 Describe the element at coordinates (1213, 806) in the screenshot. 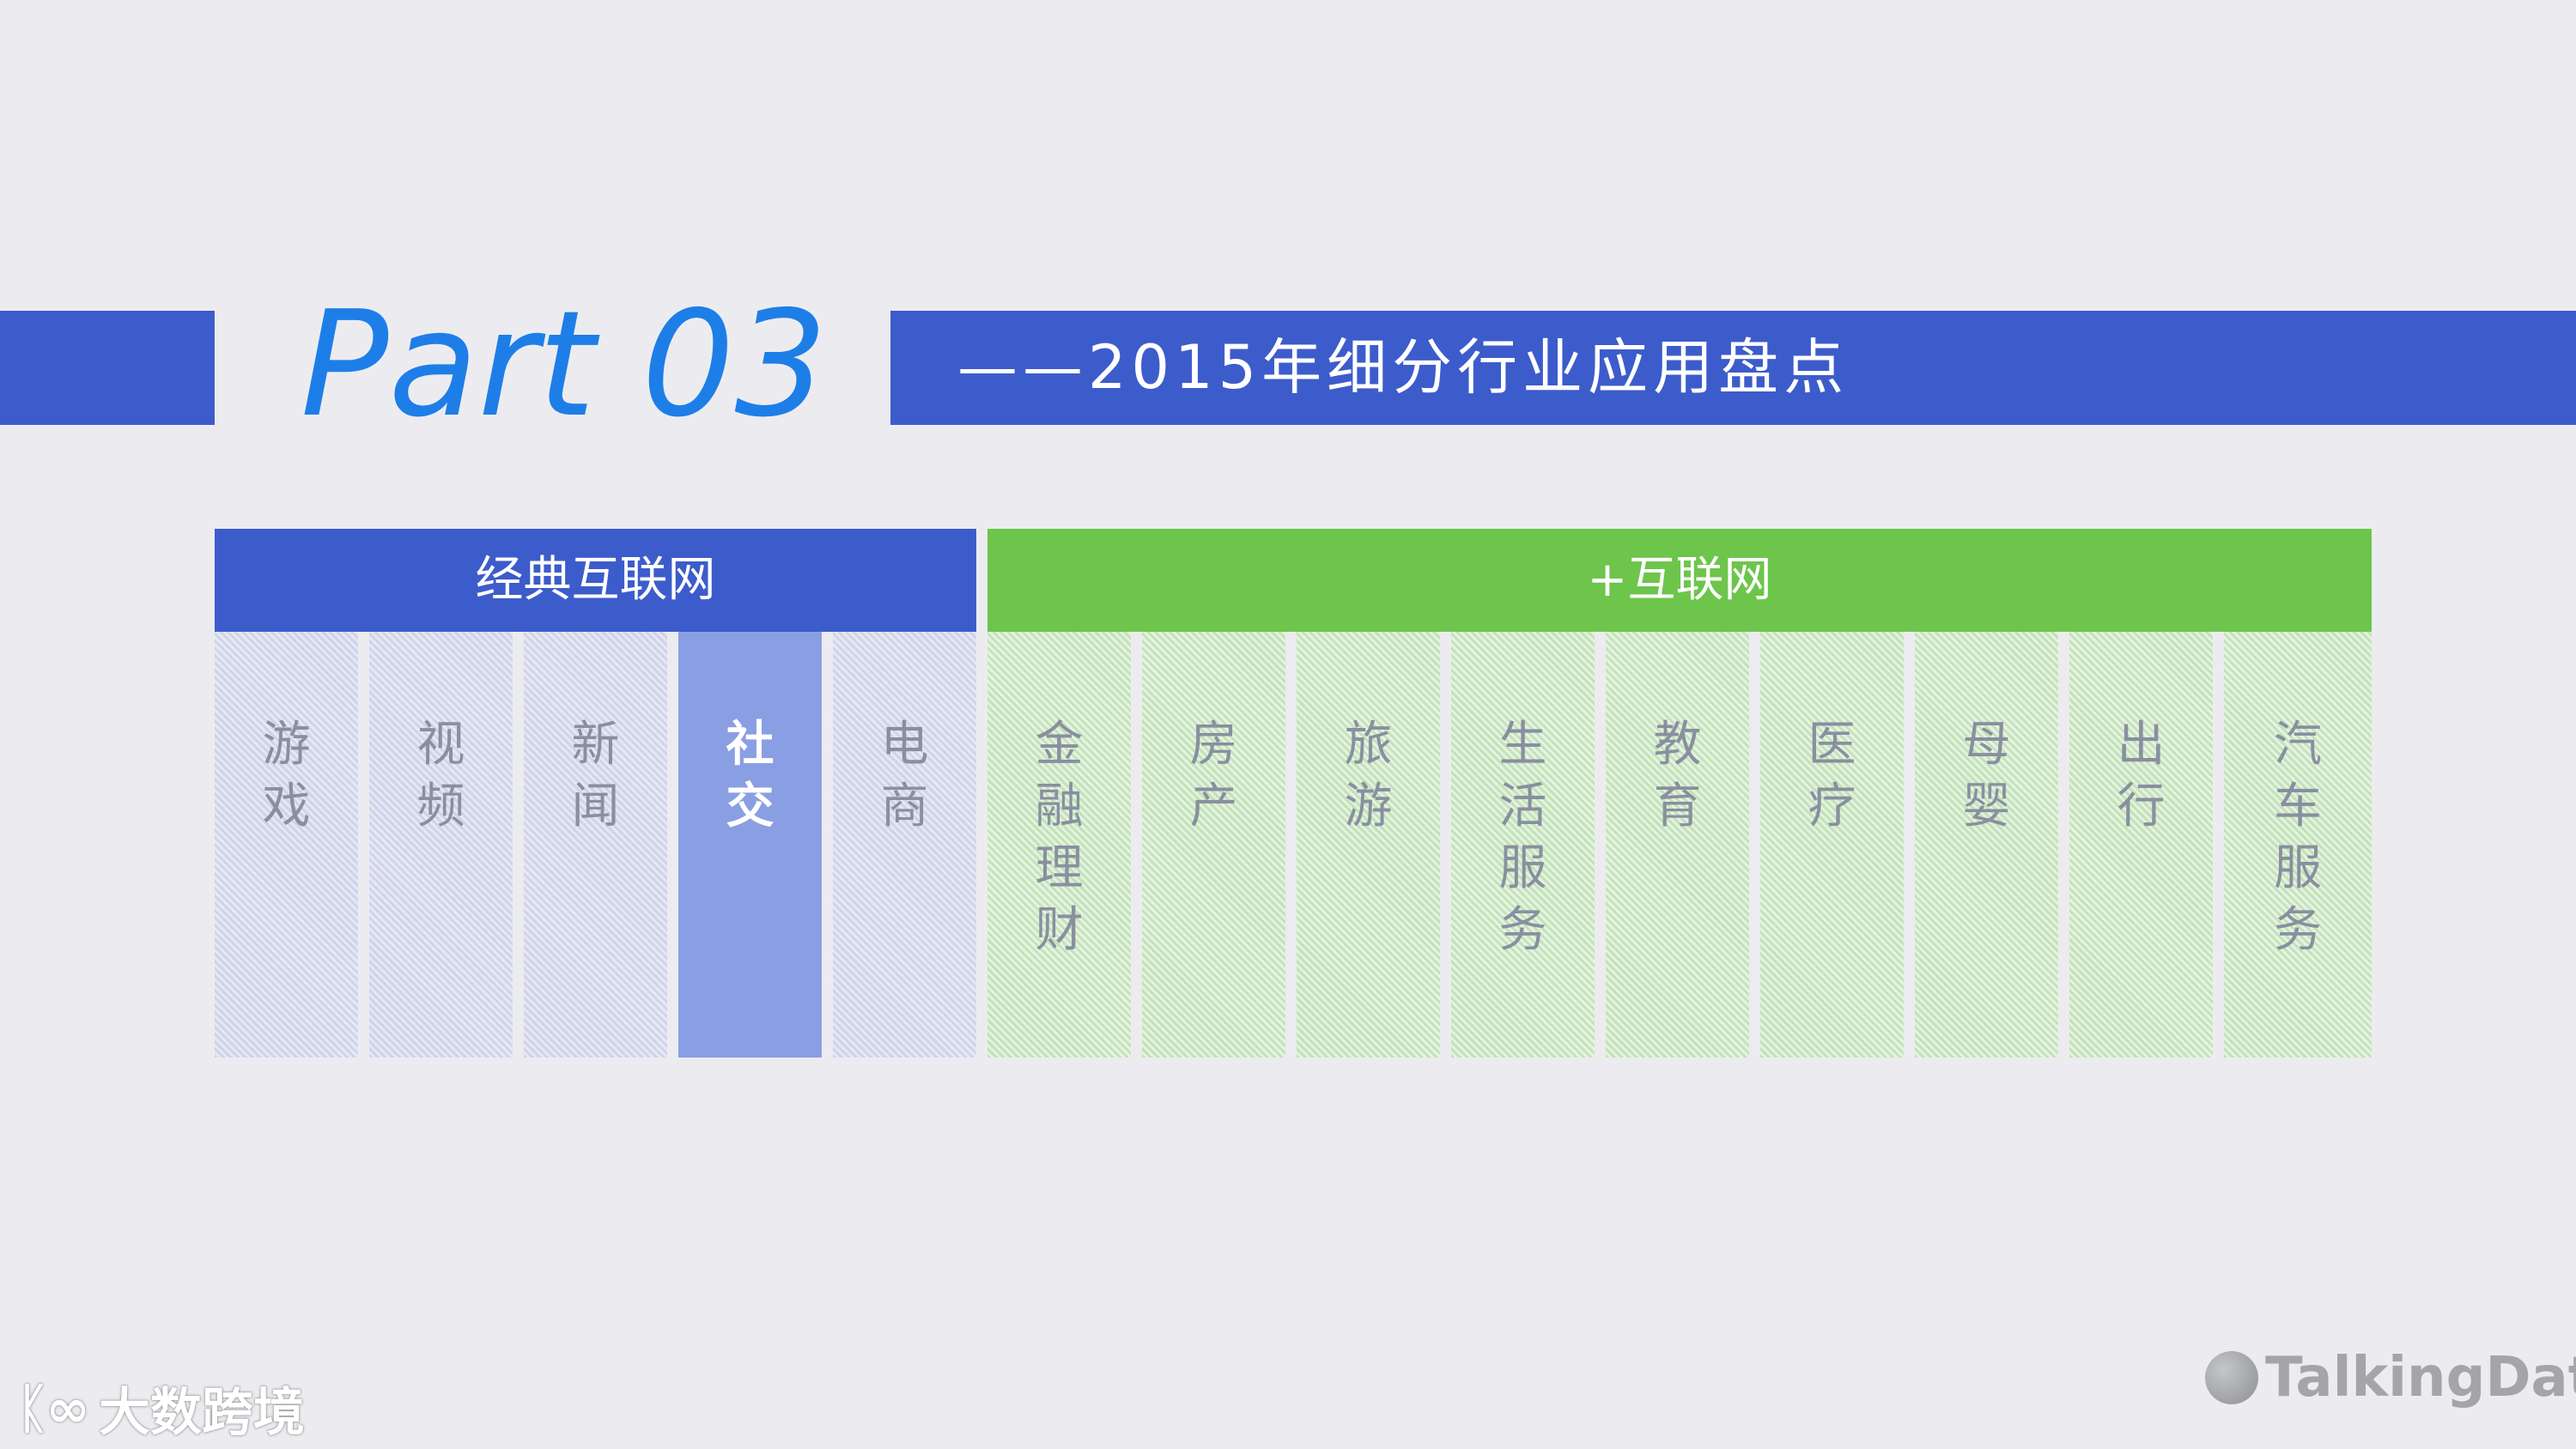

I see `category-char: 产` at that location.